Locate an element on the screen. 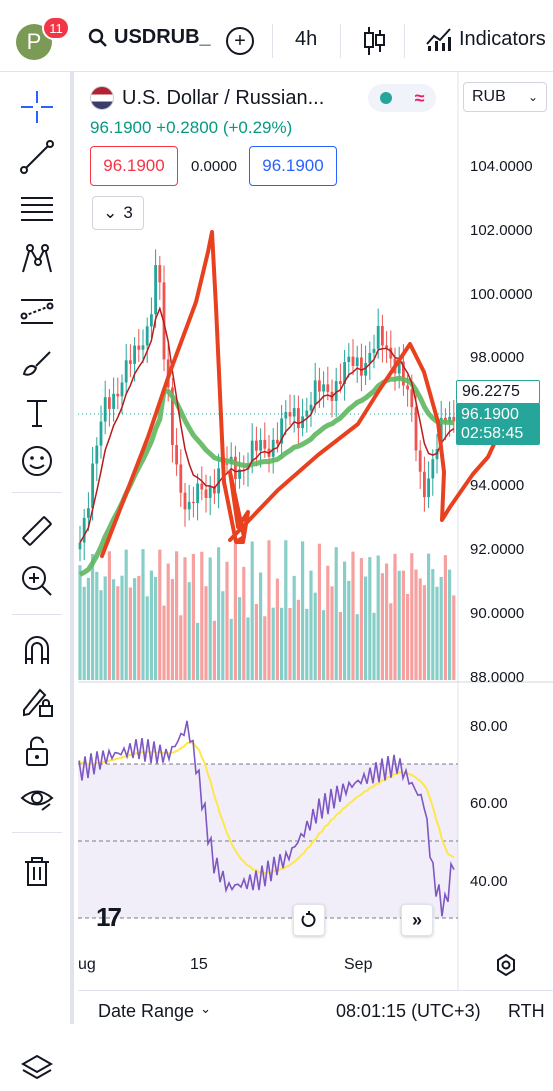 This screenshot has width=553, height=1091. currency-select: RUB ⌄ is located at coordinates (505, 97).